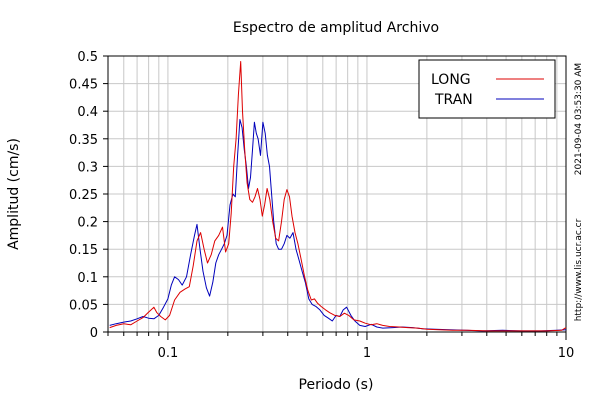 The height and width of the screenshot is (400, 600). Describe the element at coordinates (579, 269) in the screenshot. I see `source-url: http://www.lis.ucr.ac.cr` at that location.